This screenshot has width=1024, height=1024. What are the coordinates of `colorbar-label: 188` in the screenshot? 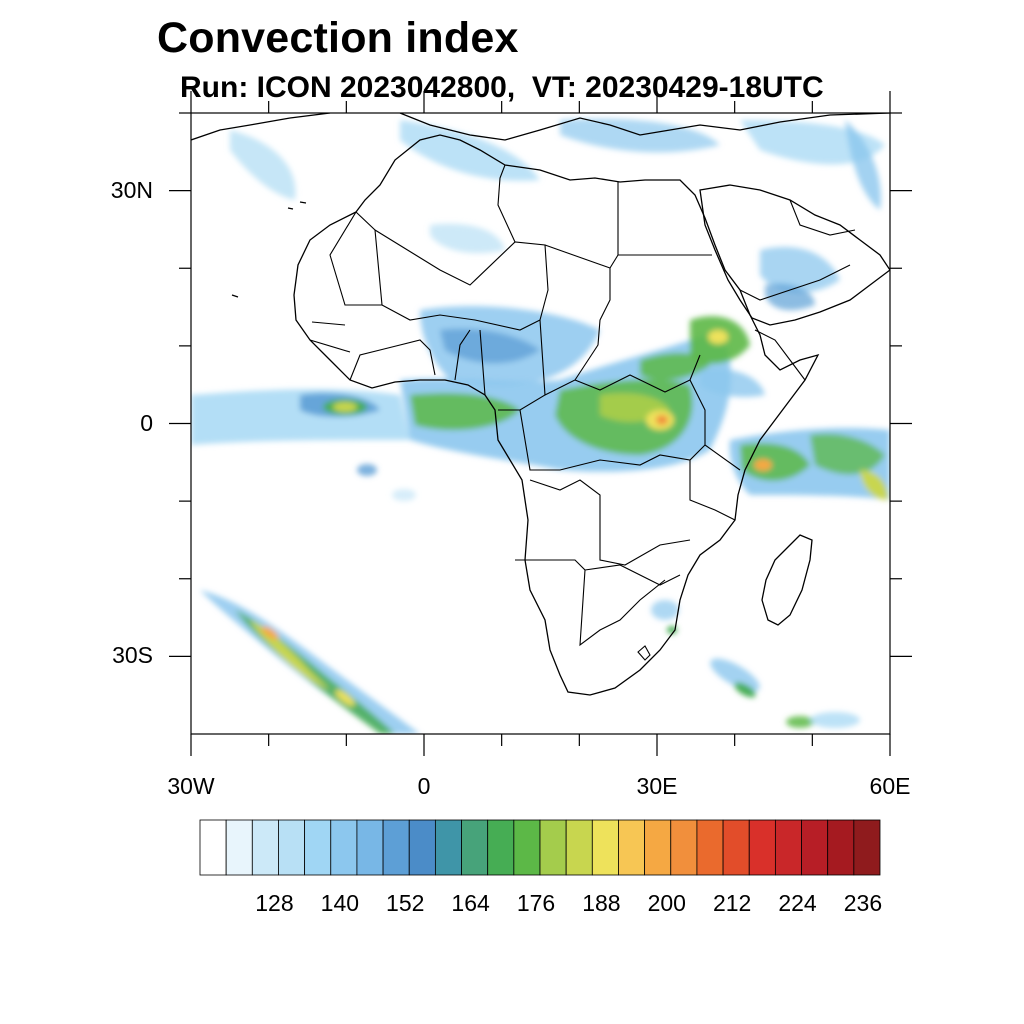 It's located at (601, 903).